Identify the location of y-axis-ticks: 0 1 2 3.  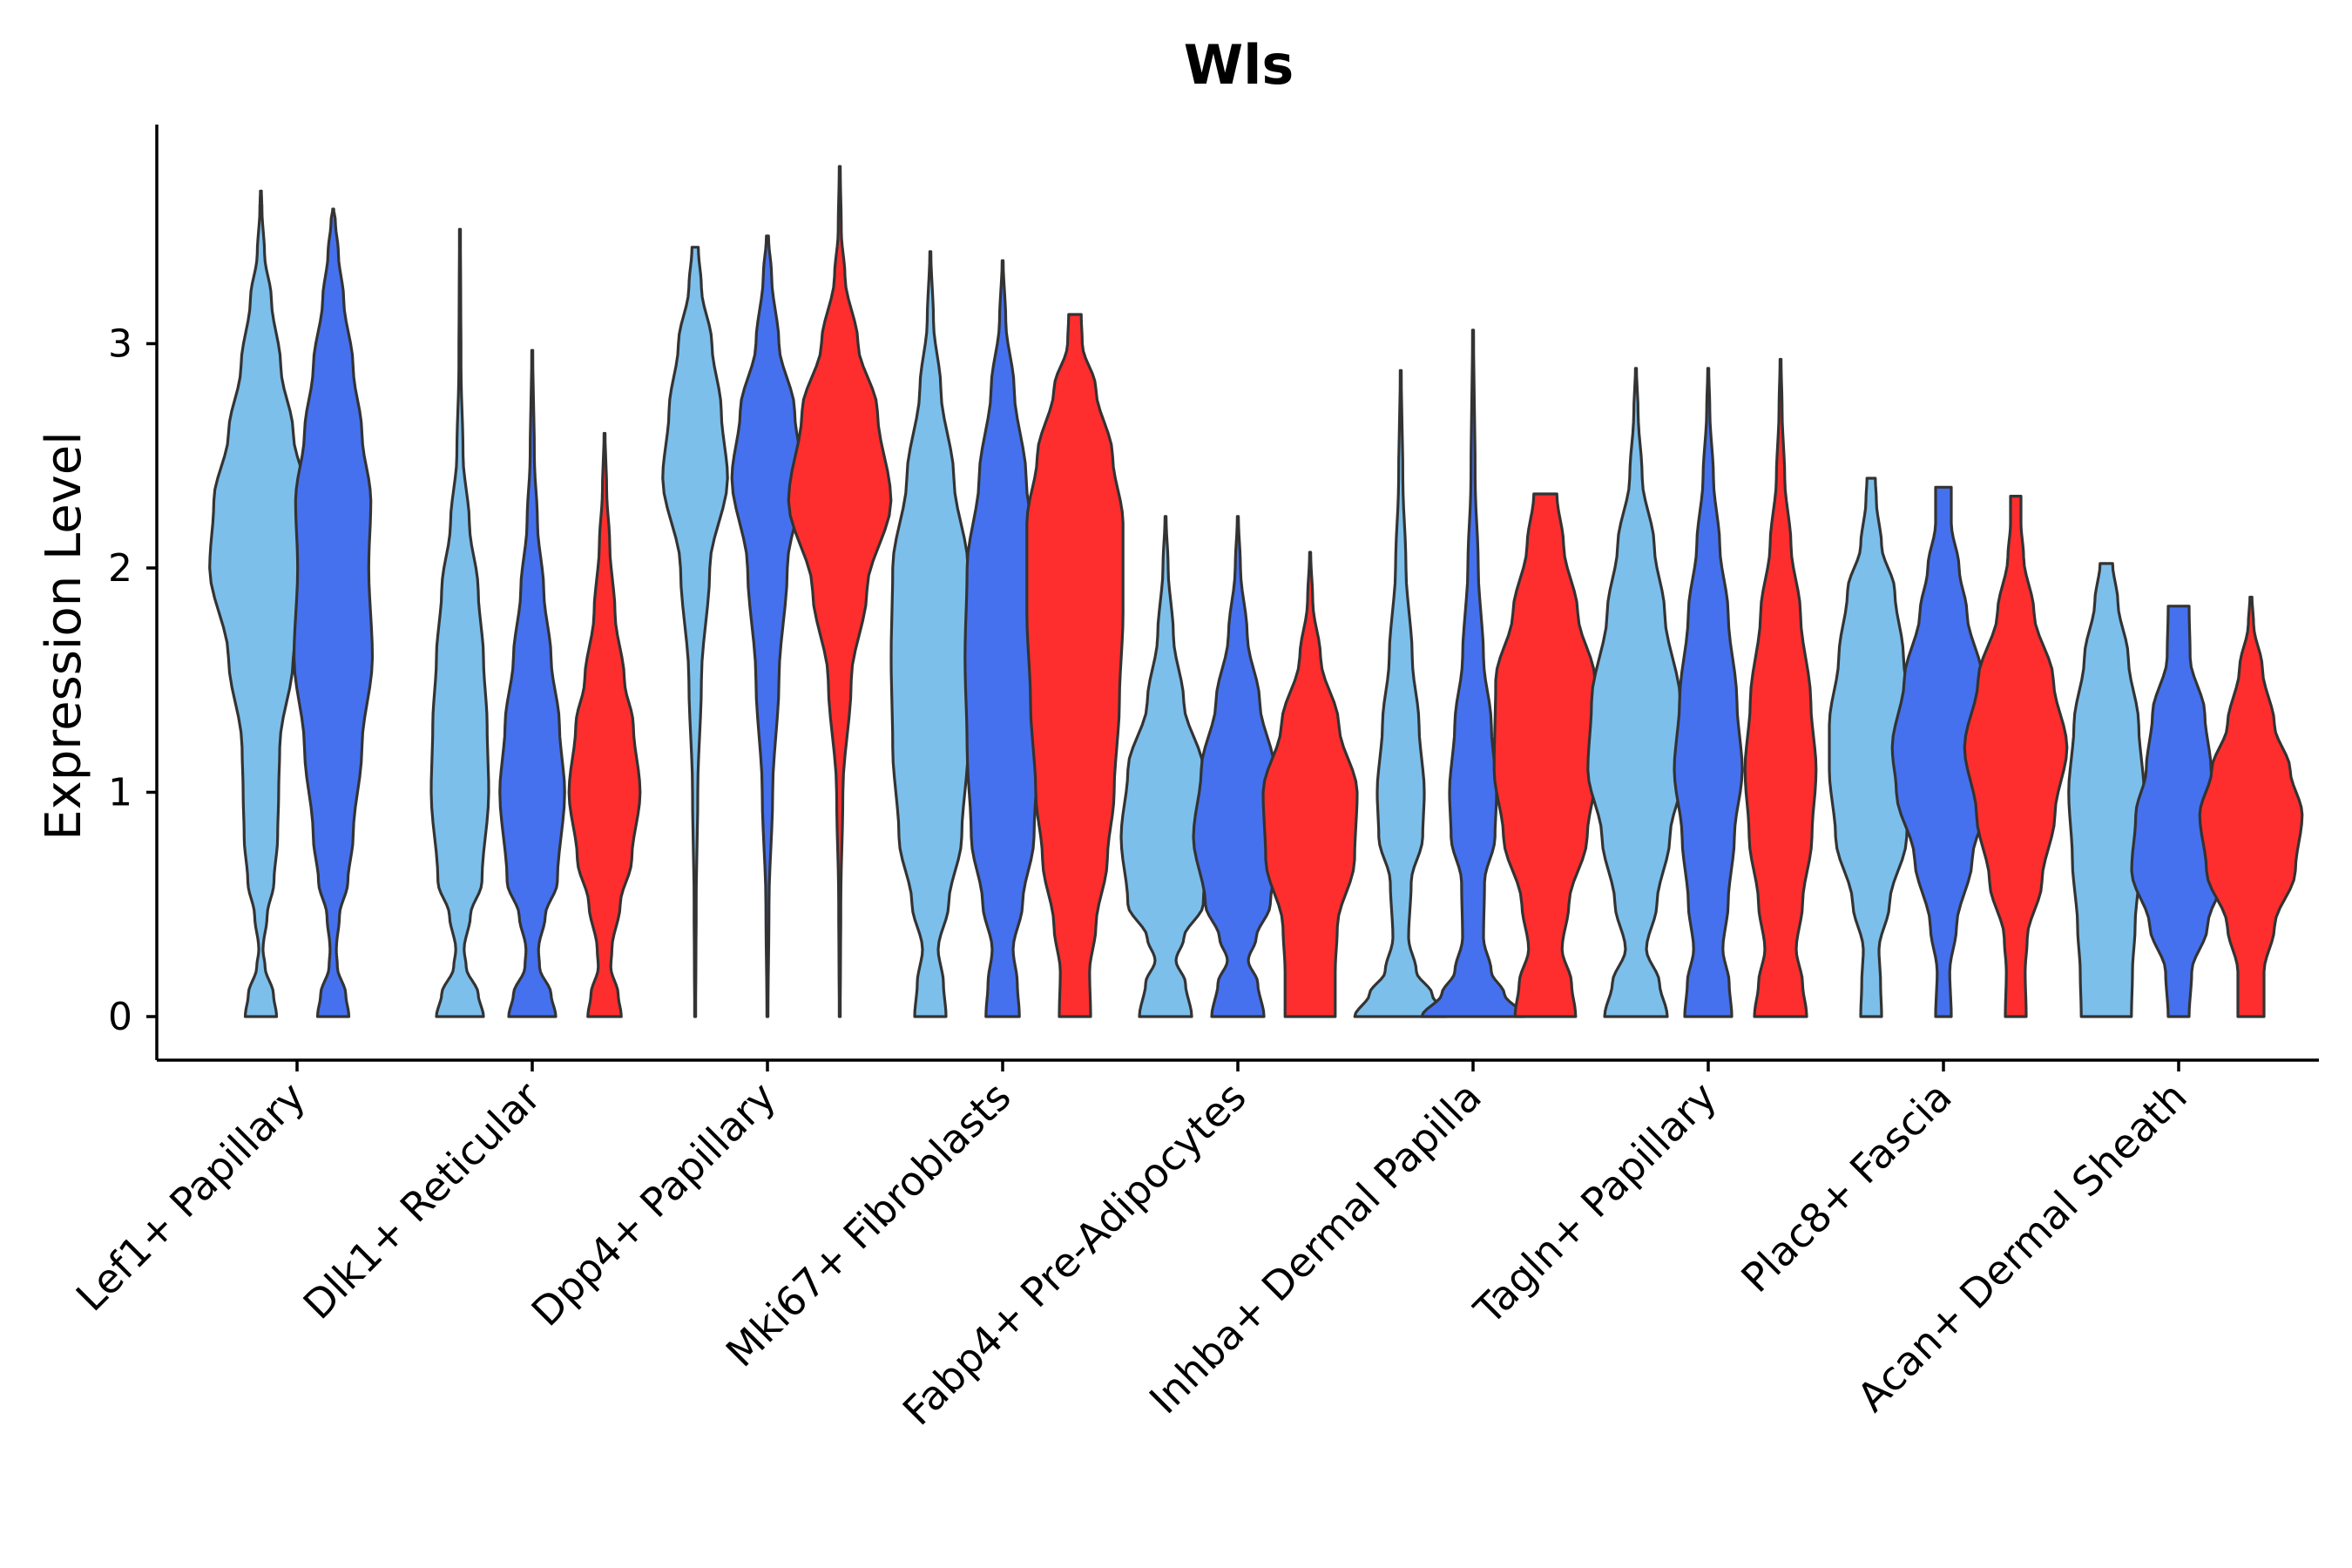
(132, 680).